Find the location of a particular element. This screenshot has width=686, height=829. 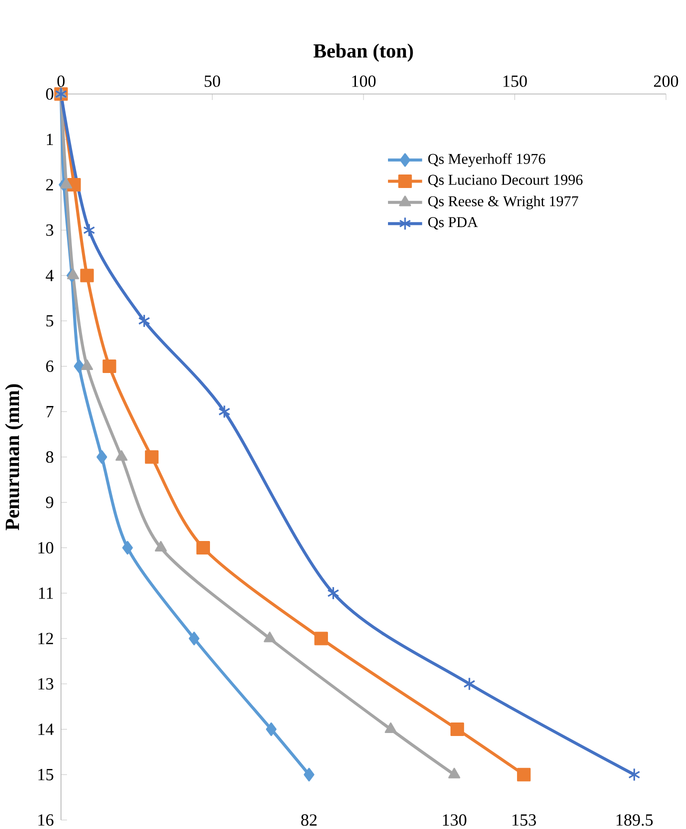

y-tick-label: 14 is located at coordinates (46, 729).